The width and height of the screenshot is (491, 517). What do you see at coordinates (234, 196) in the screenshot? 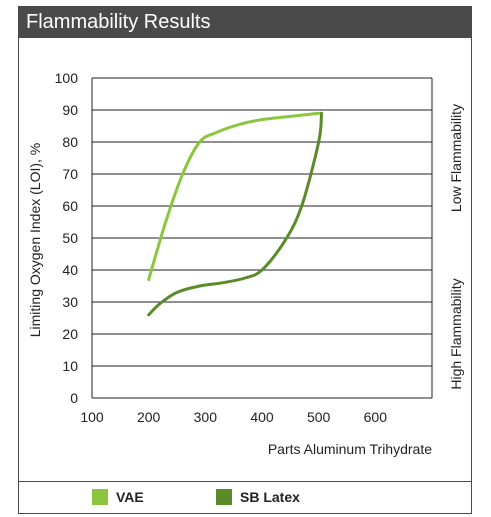
I see `series-line-vae` at bounding box center [234, 196].